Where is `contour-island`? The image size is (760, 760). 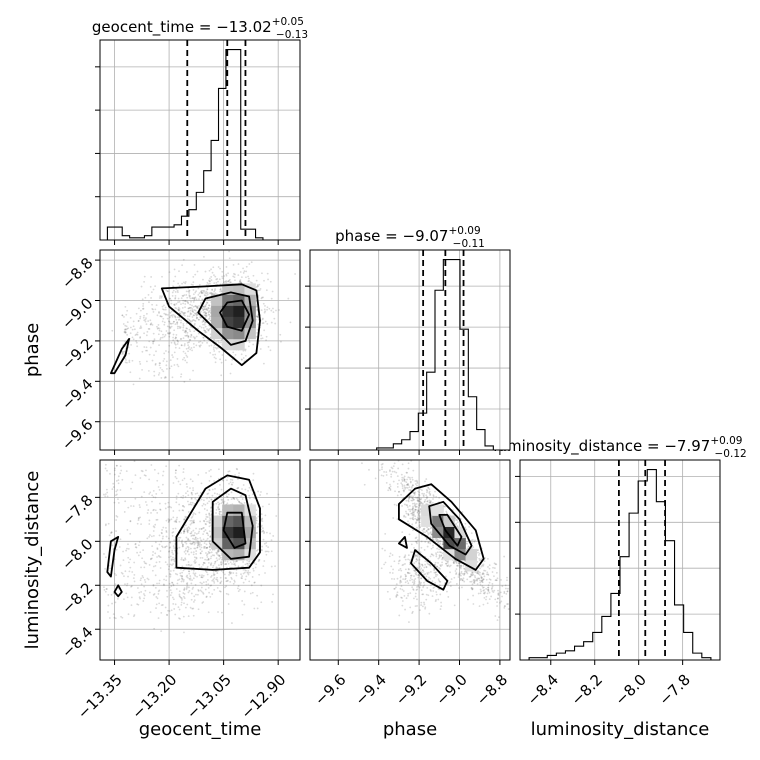
contour-island is located at coordinates (120, 356).